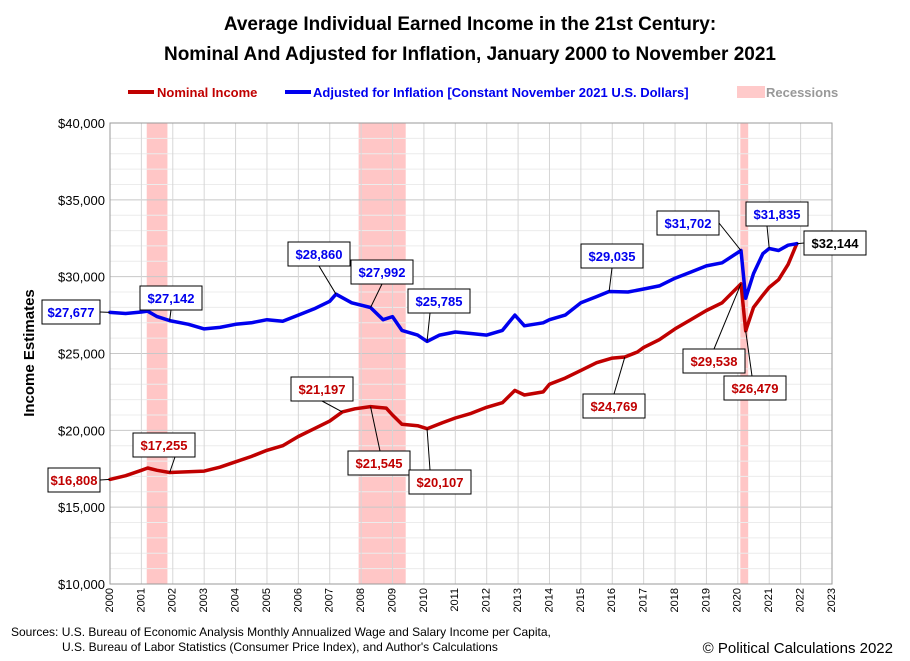 The width and height of the screenshot is (910, 661). I want to click on y-tick-label: $15,000, so click(81, 507).